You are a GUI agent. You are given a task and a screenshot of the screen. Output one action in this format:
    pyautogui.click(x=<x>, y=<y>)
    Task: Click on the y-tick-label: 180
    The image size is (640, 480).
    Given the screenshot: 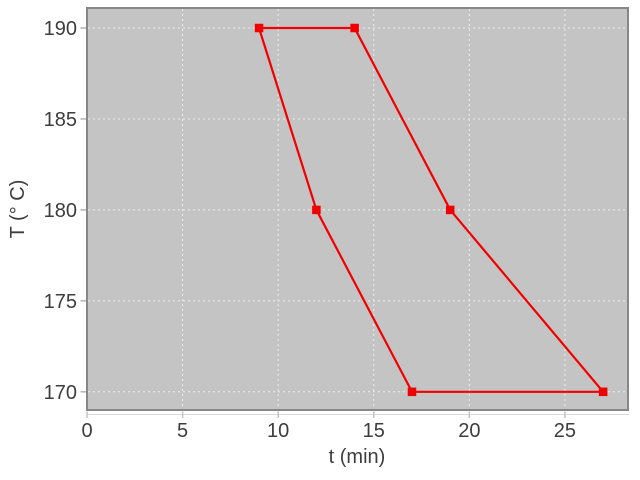 What is the action you would take?
    pyautogui.click(x=60, y=211)
    